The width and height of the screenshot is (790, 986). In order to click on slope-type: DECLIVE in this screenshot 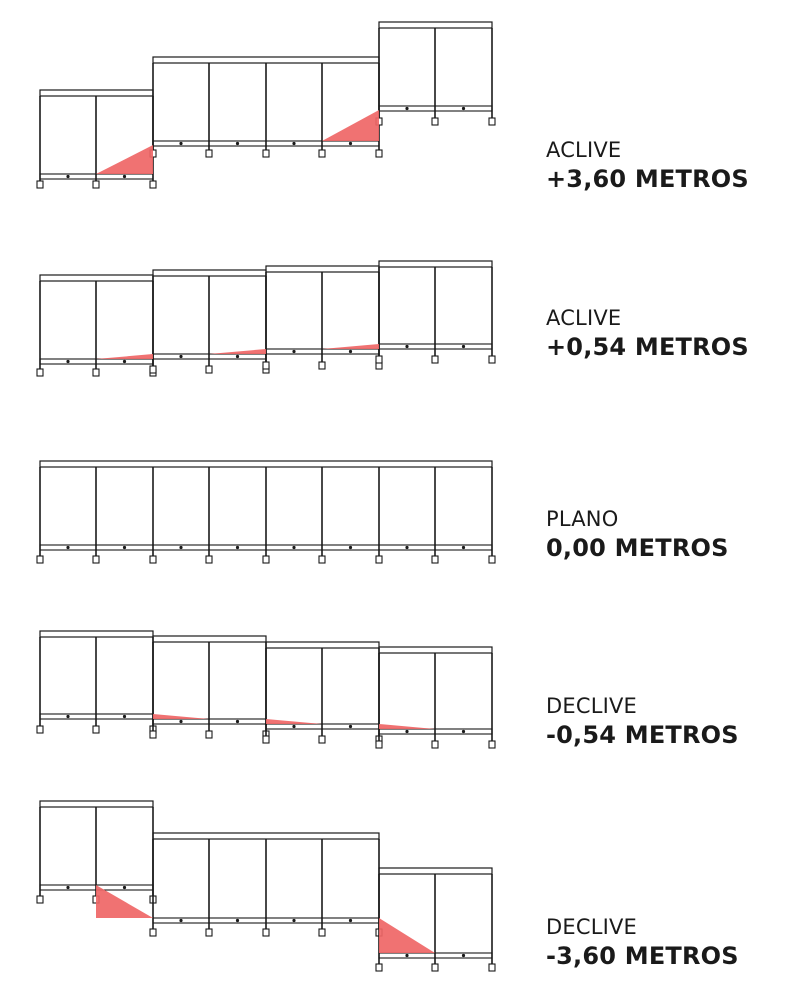, I will do `click(592, 706)`.